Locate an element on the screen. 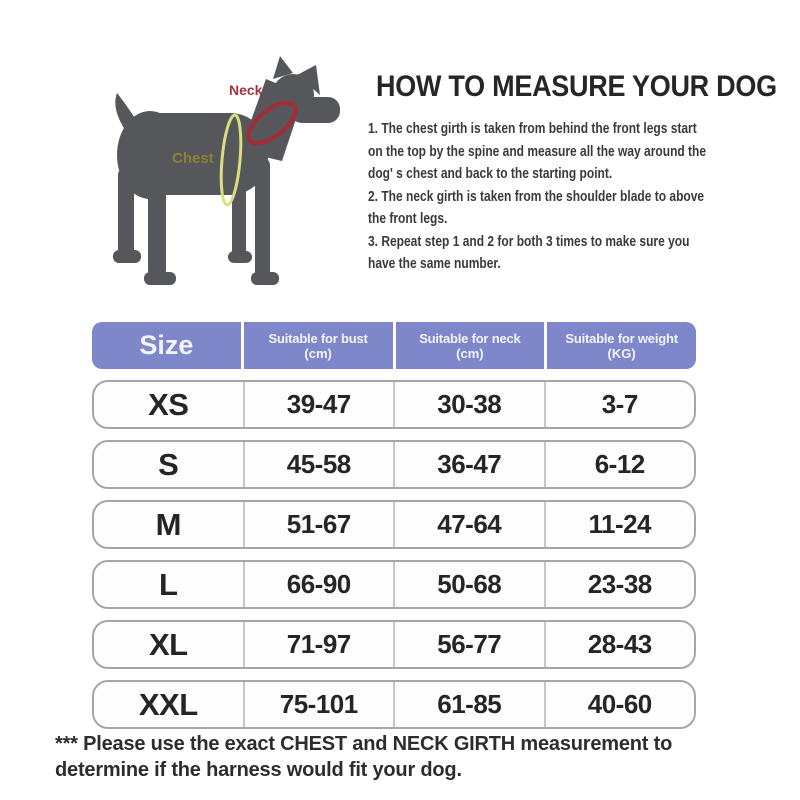 The width and height of the screenshot is (800, 800). dog-measurement-diagram: Neck Chest is located at coordinates (226, 177).